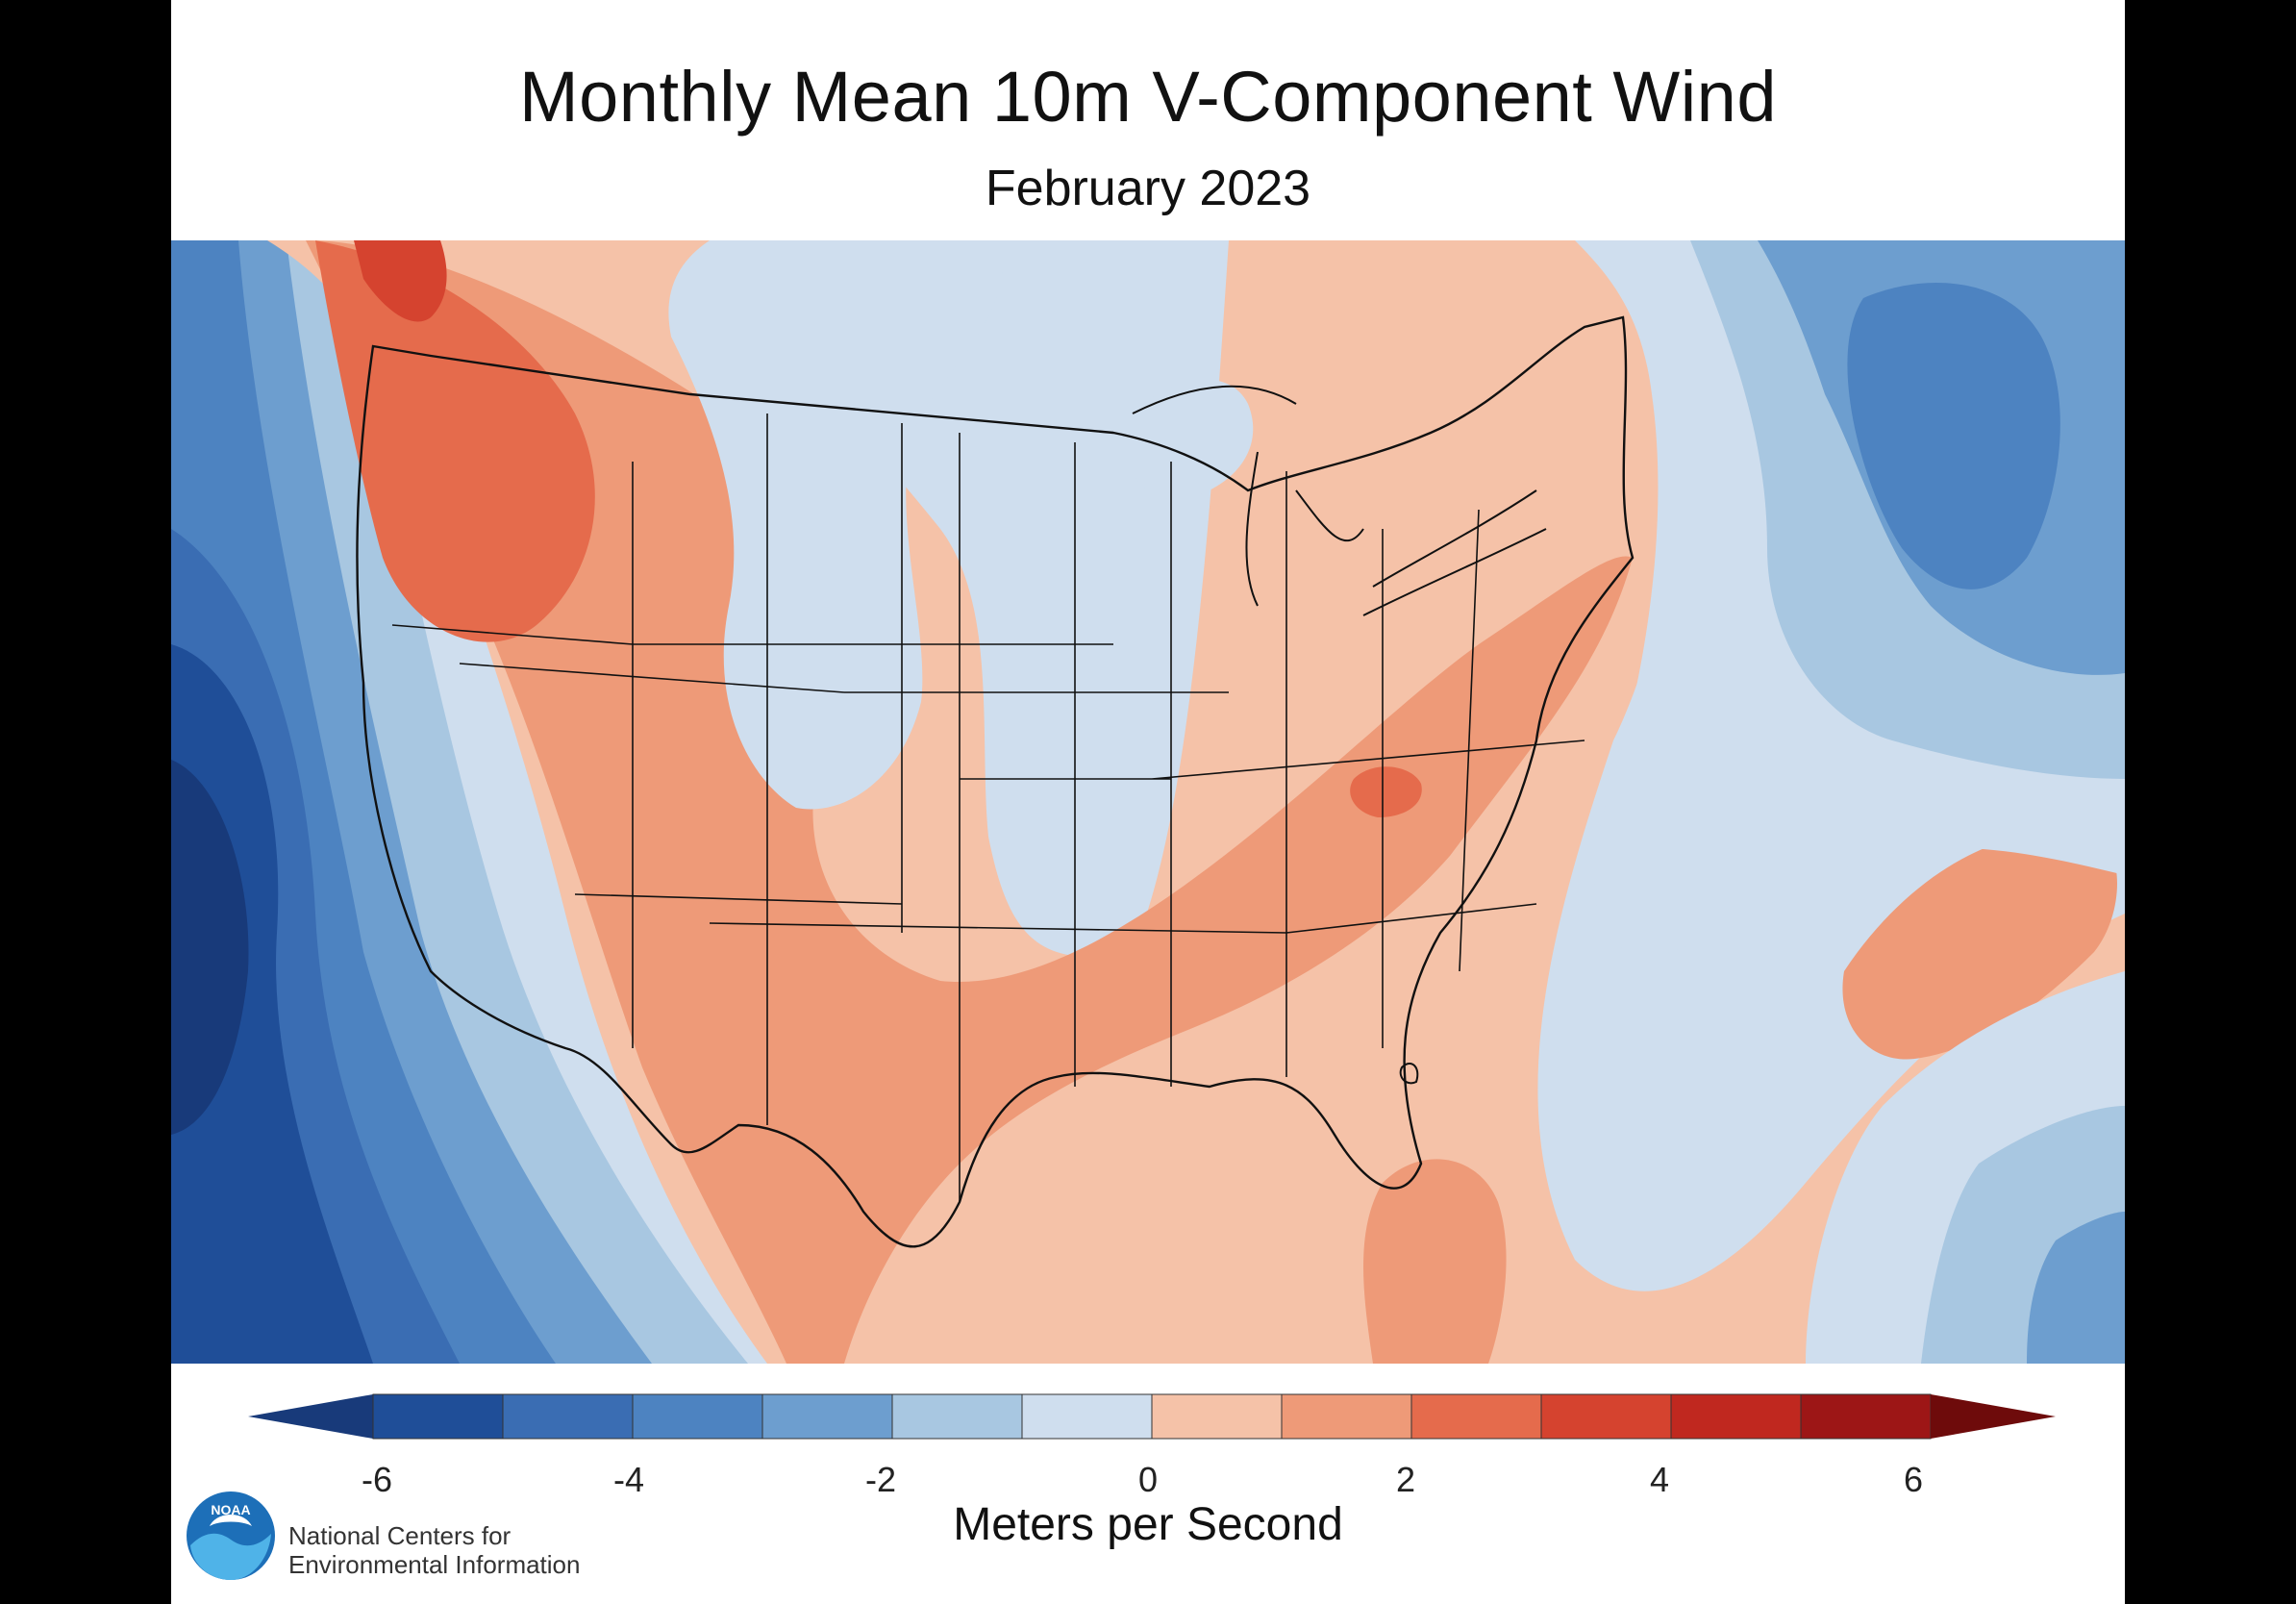  I want to click on colorbar-extend-low, so click(310, 1416).